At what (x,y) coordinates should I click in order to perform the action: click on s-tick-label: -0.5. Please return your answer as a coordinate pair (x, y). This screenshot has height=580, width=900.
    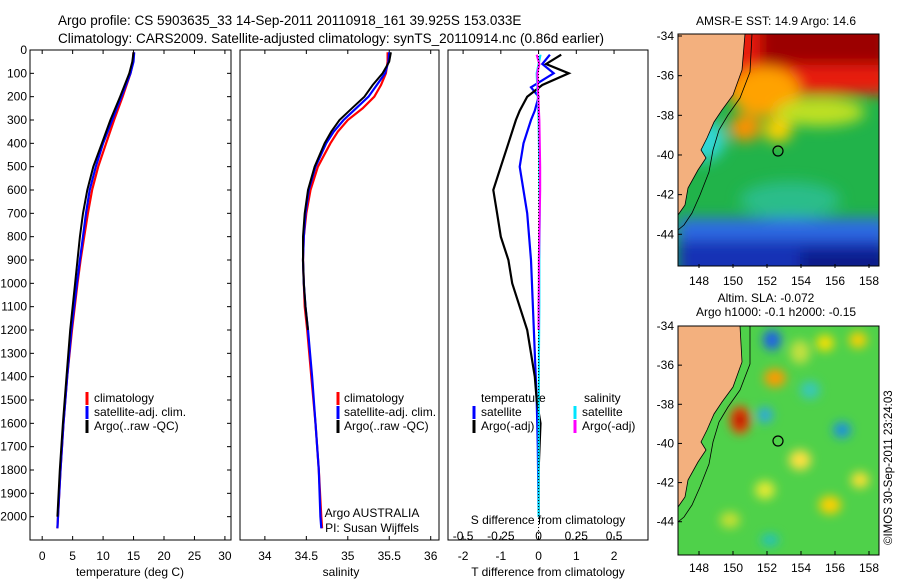
    Looking at the image, I should click on (463, 536).